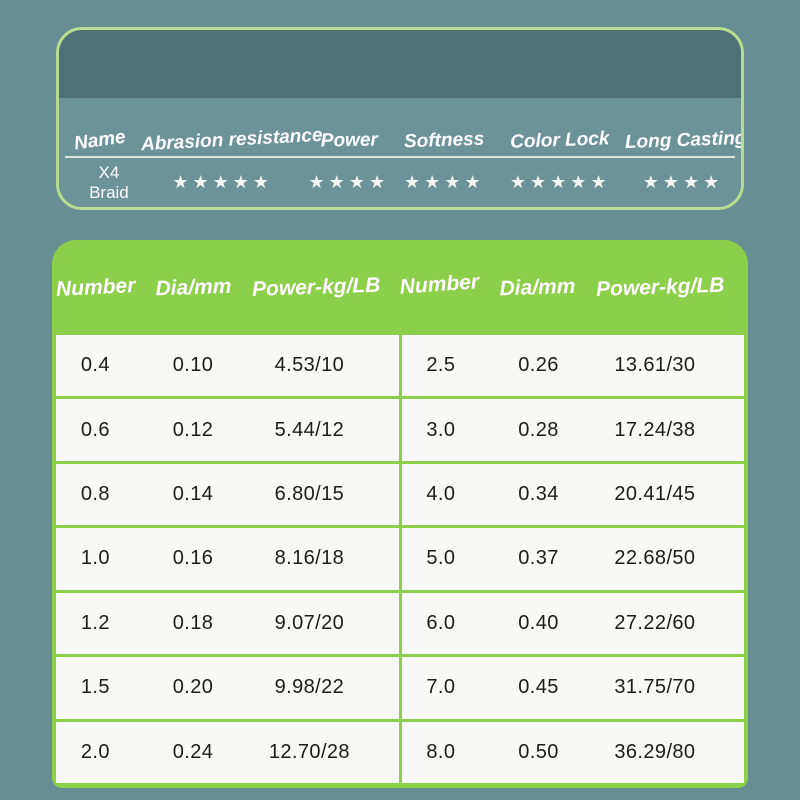 The image size is (800, 800). Describe the element at coordinates (309, 494) in the screenshot. I see `cell-power-kg-lb: 6.80/15` at that location.